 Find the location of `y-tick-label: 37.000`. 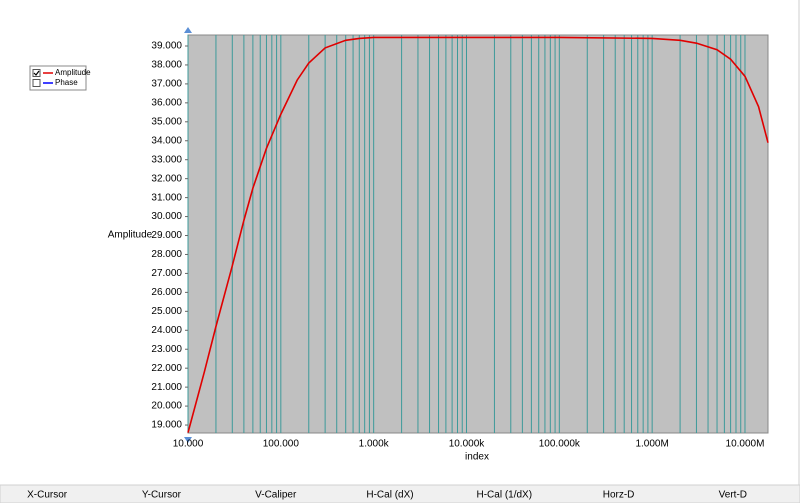

y-tick-label: 37.000 is located at coordinates (166, 84).